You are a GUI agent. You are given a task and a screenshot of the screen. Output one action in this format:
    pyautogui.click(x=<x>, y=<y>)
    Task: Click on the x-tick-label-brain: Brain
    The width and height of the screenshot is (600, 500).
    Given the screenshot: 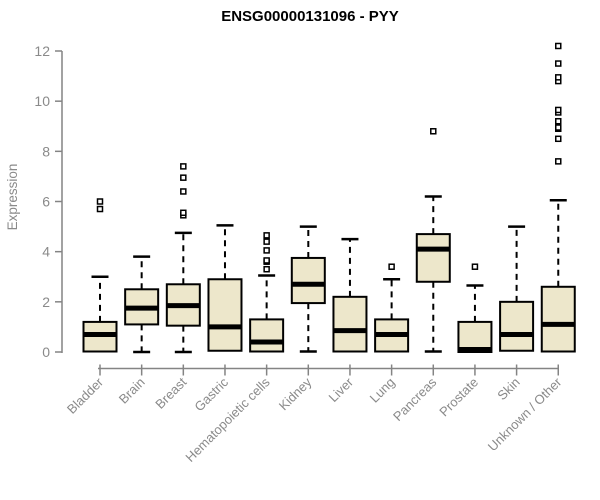 What is the action you would take?
    pyautogui.click(x=132, y=391)
    